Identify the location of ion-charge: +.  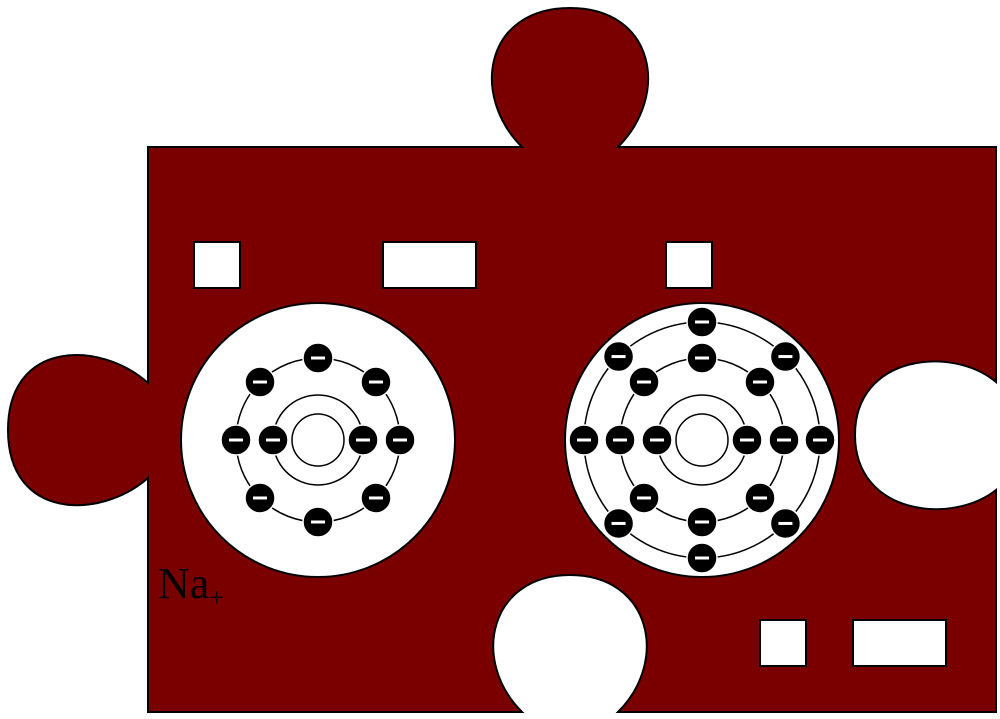
(216, 597).